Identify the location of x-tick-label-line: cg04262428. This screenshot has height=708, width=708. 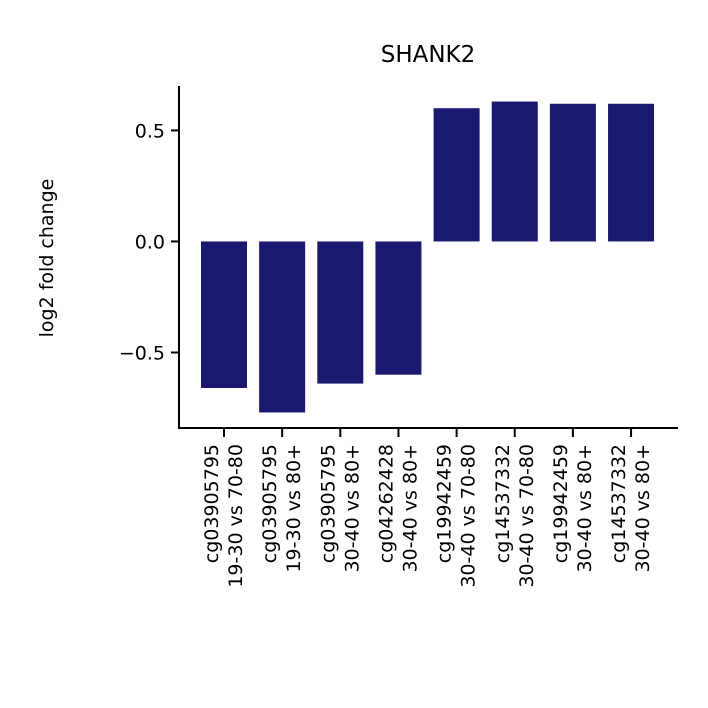
(386, 503).